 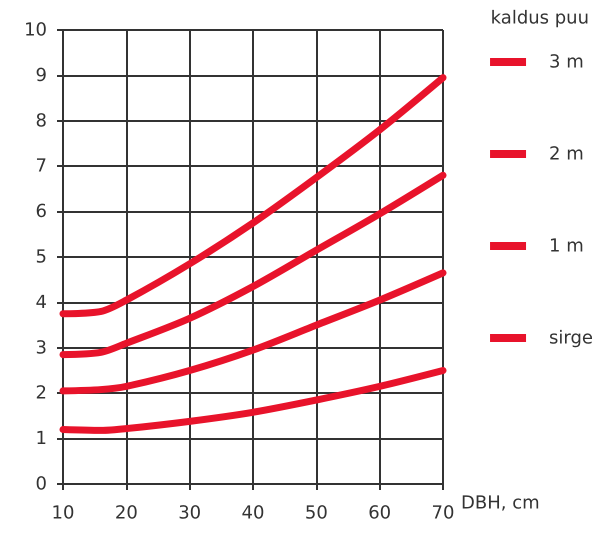 I want to click on legend-label: 3 m, so click(x=566, y=62).